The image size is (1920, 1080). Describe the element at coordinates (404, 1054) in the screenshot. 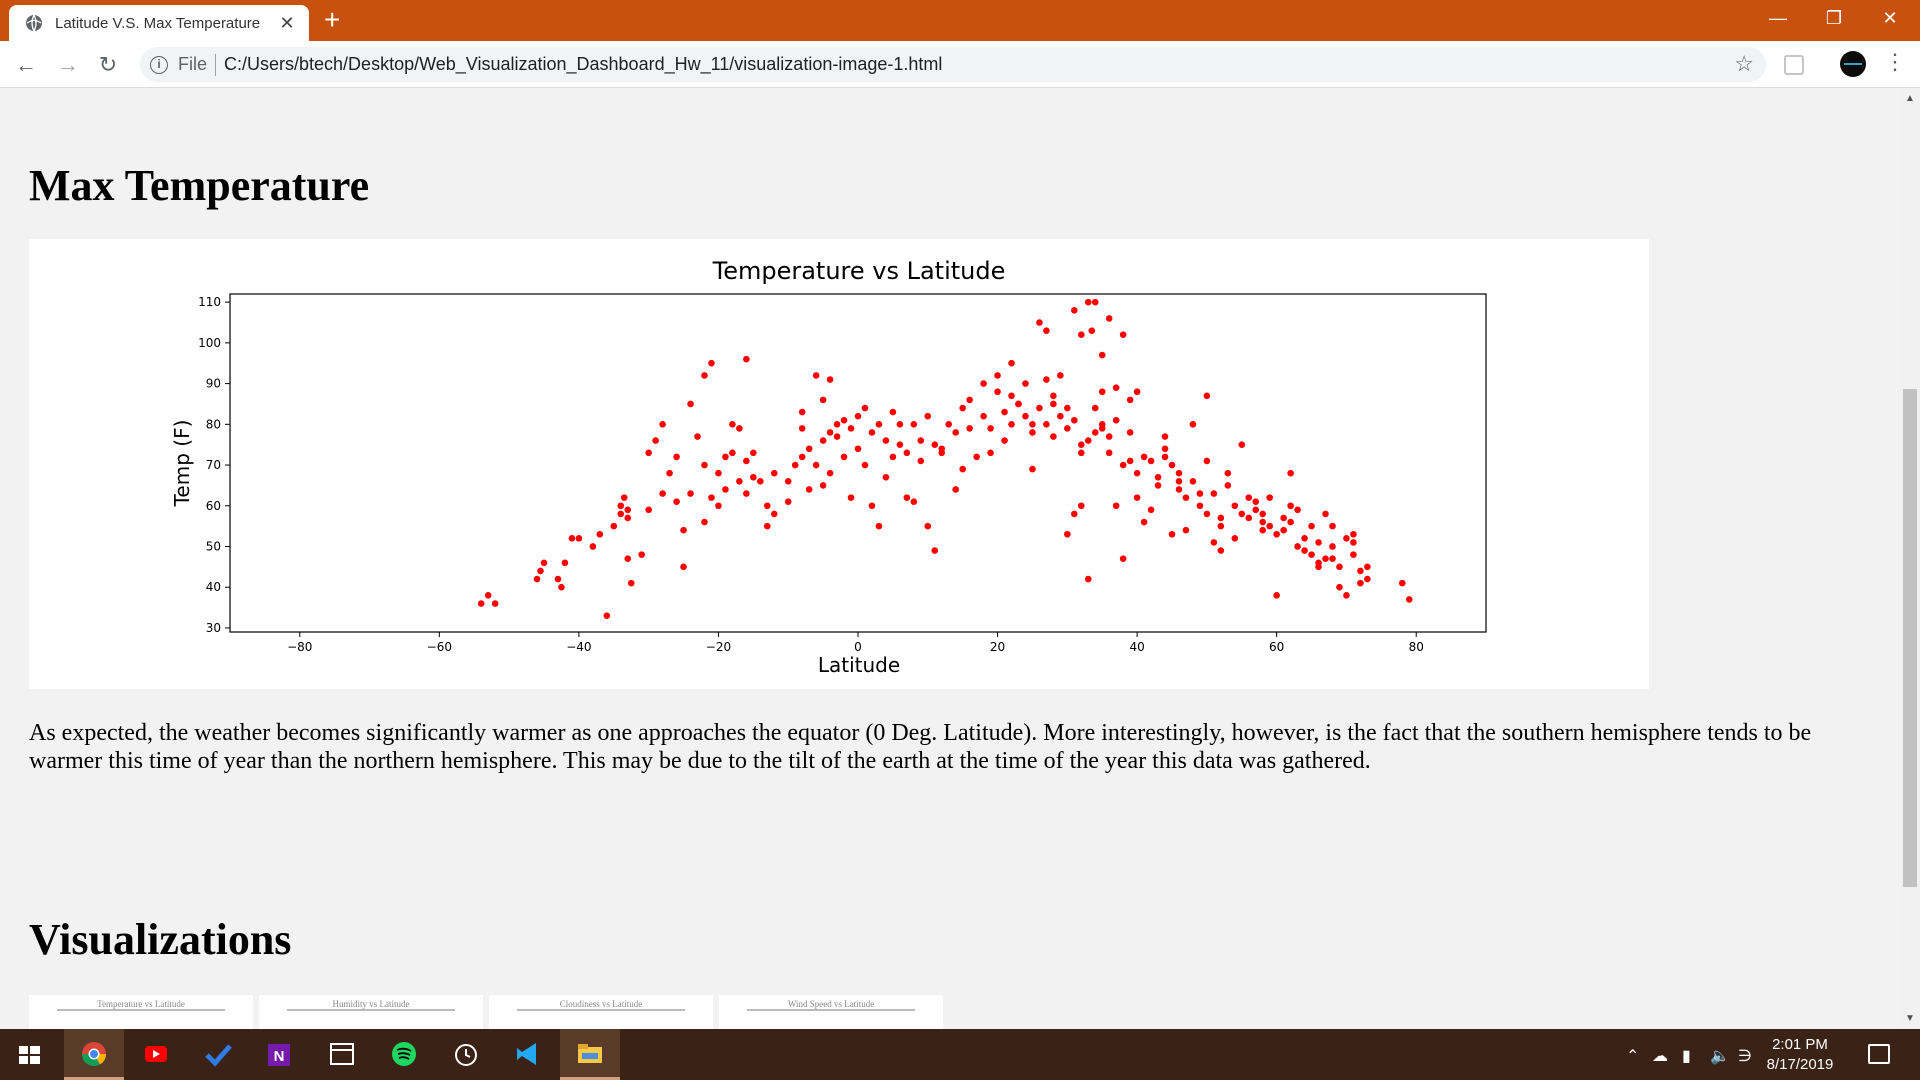

I see `taskbar-spotify` at that location.